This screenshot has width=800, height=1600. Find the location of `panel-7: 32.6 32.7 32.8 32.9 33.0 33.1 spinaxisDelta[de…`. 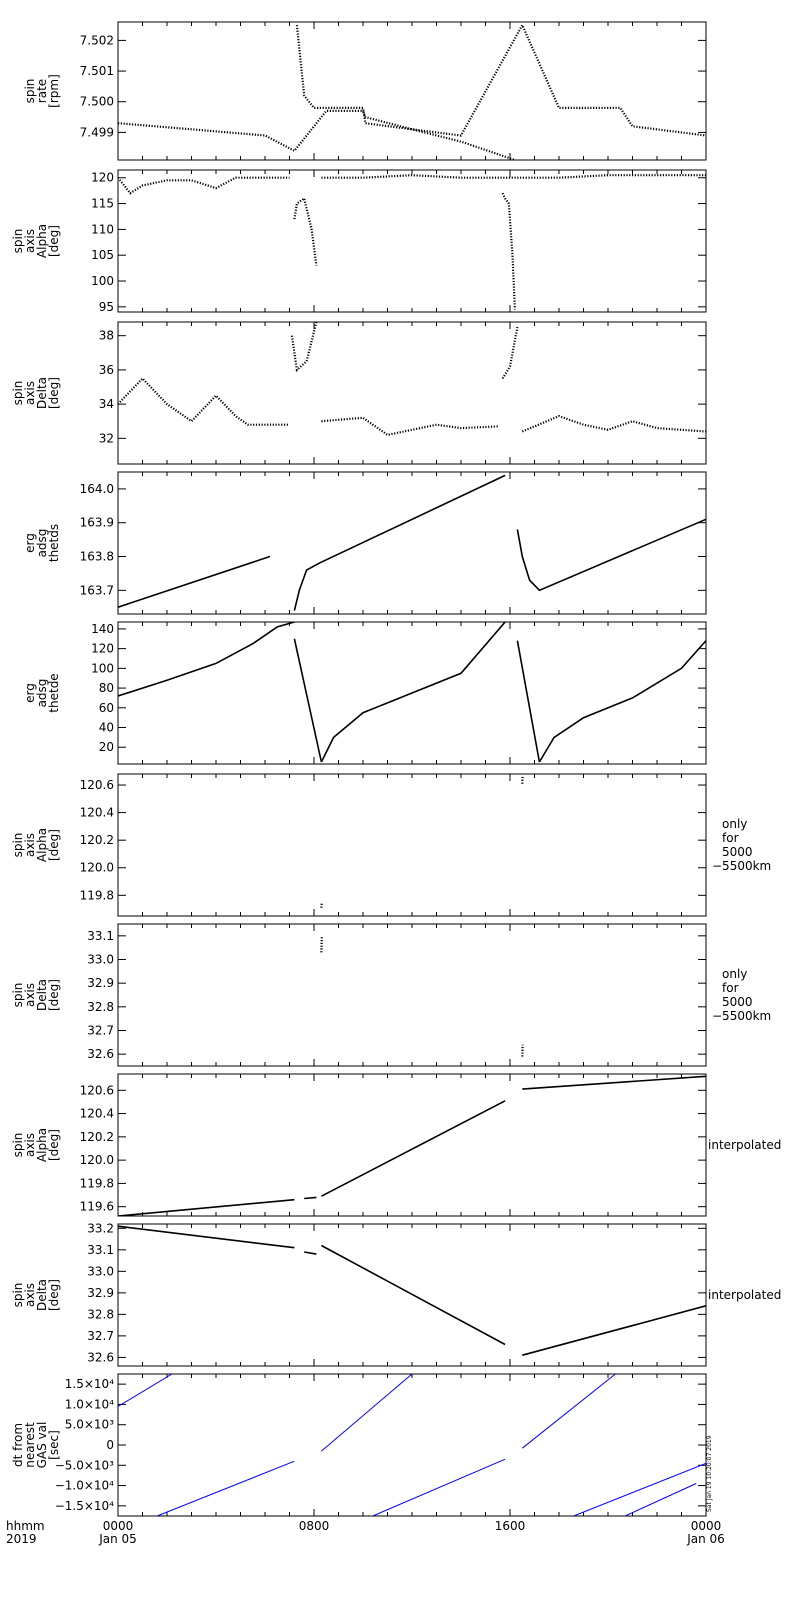

panel-7: 32.6 32.7 32.8 32.9 33.0 33.1 spinaxisDelta[de… is located at coordinates (391, 995).